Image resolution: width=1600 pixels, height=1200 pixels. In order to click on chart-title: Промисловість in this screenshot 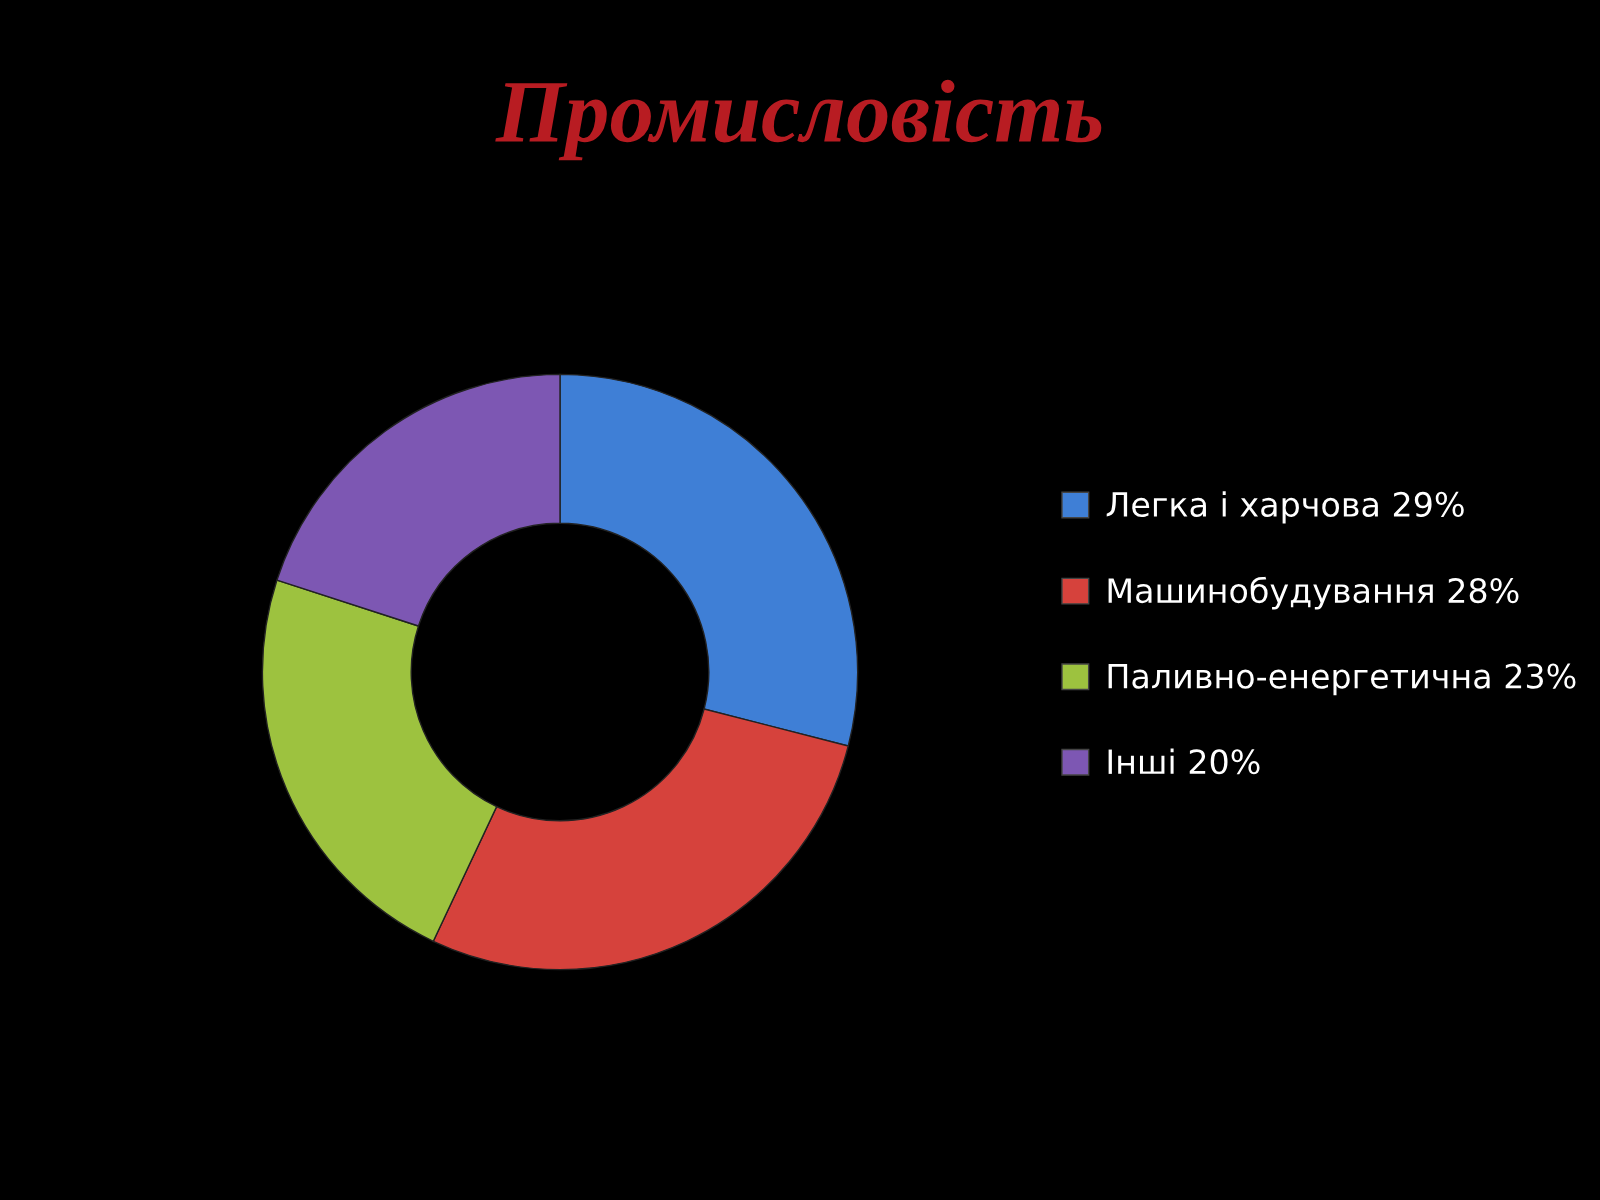, I will do `click(798, 120)`.